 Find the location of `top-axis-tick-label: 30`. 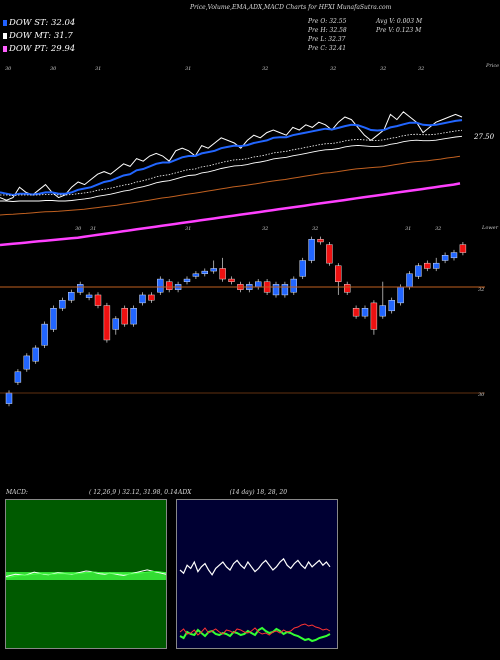

top-axis-tick-label: 30 is located at coordinates (53, 69).